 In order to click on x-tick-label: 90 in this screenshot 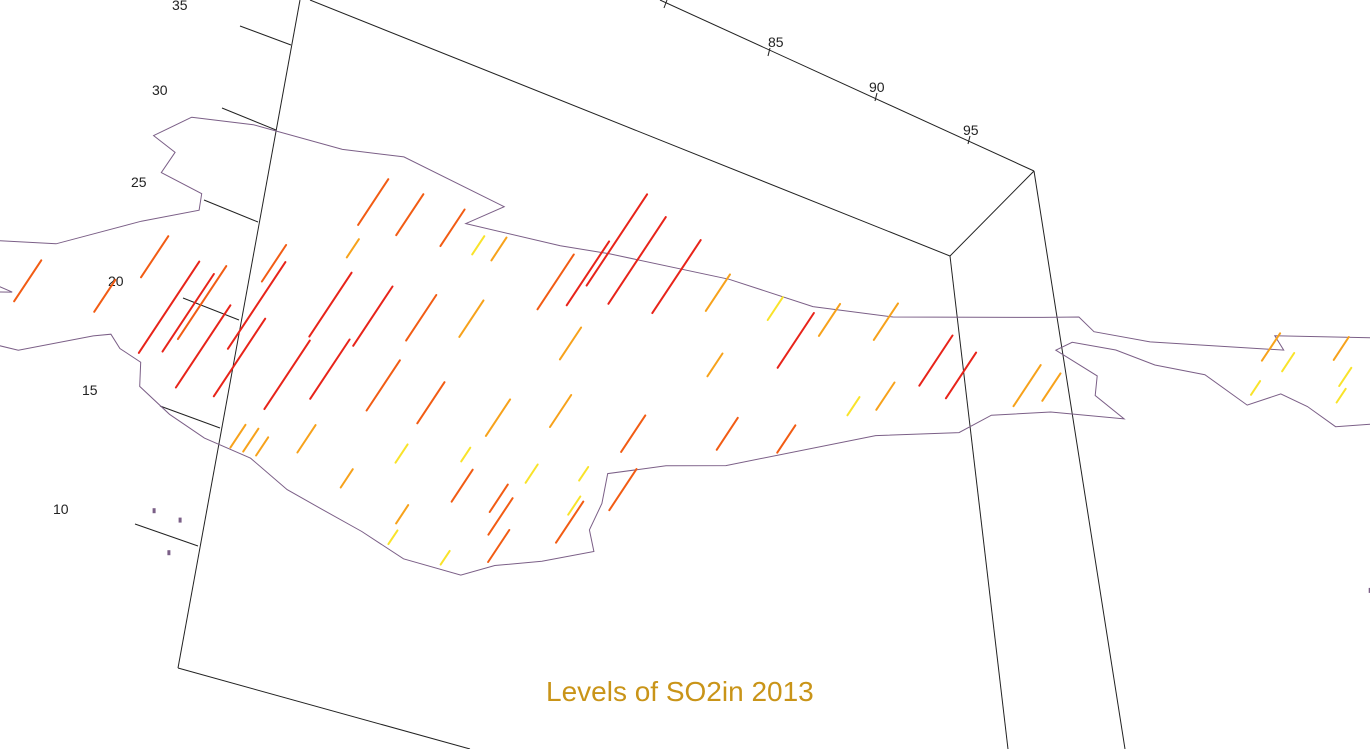, I will do `click(877, 87)`.